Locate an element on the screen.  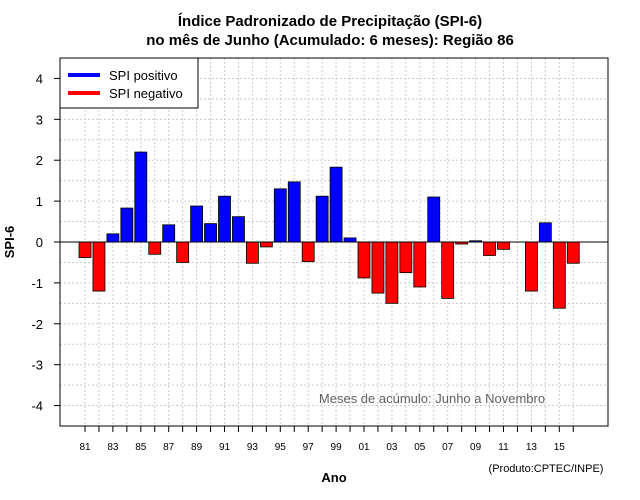
bar-1984 is located at coordinates (127, 225).